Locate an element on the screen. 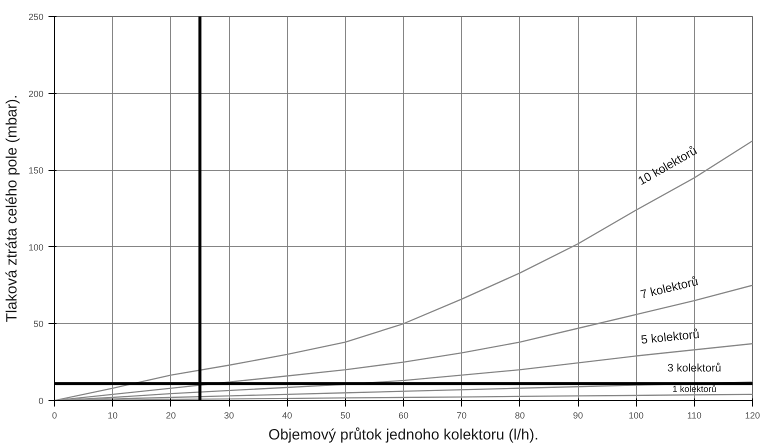 The height and width of the screenshot is (446, 766). y-tick-label: 50 is located at coordinates (38, 324).